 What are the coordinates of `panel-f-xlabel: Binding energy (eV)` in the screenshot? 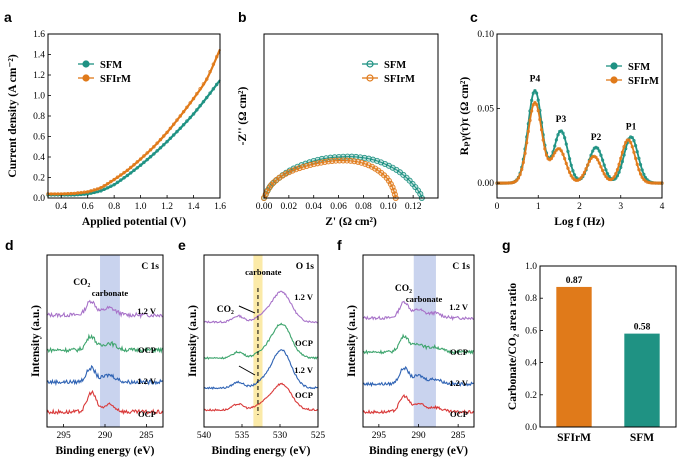 It's located at (418, 451).